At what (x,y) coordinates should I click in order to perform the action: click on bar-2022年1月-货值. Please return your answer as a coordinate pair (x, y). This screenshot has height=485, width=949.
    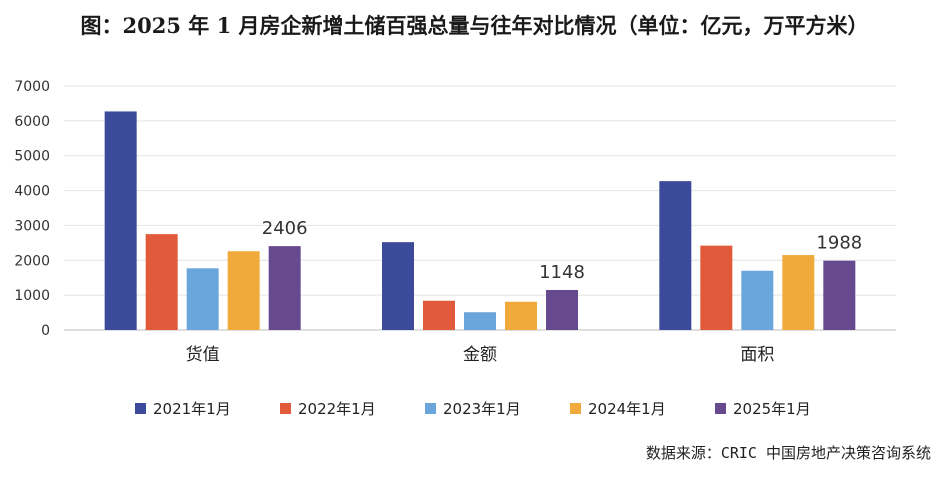
    Looking at the image, I should click on (161, 282).